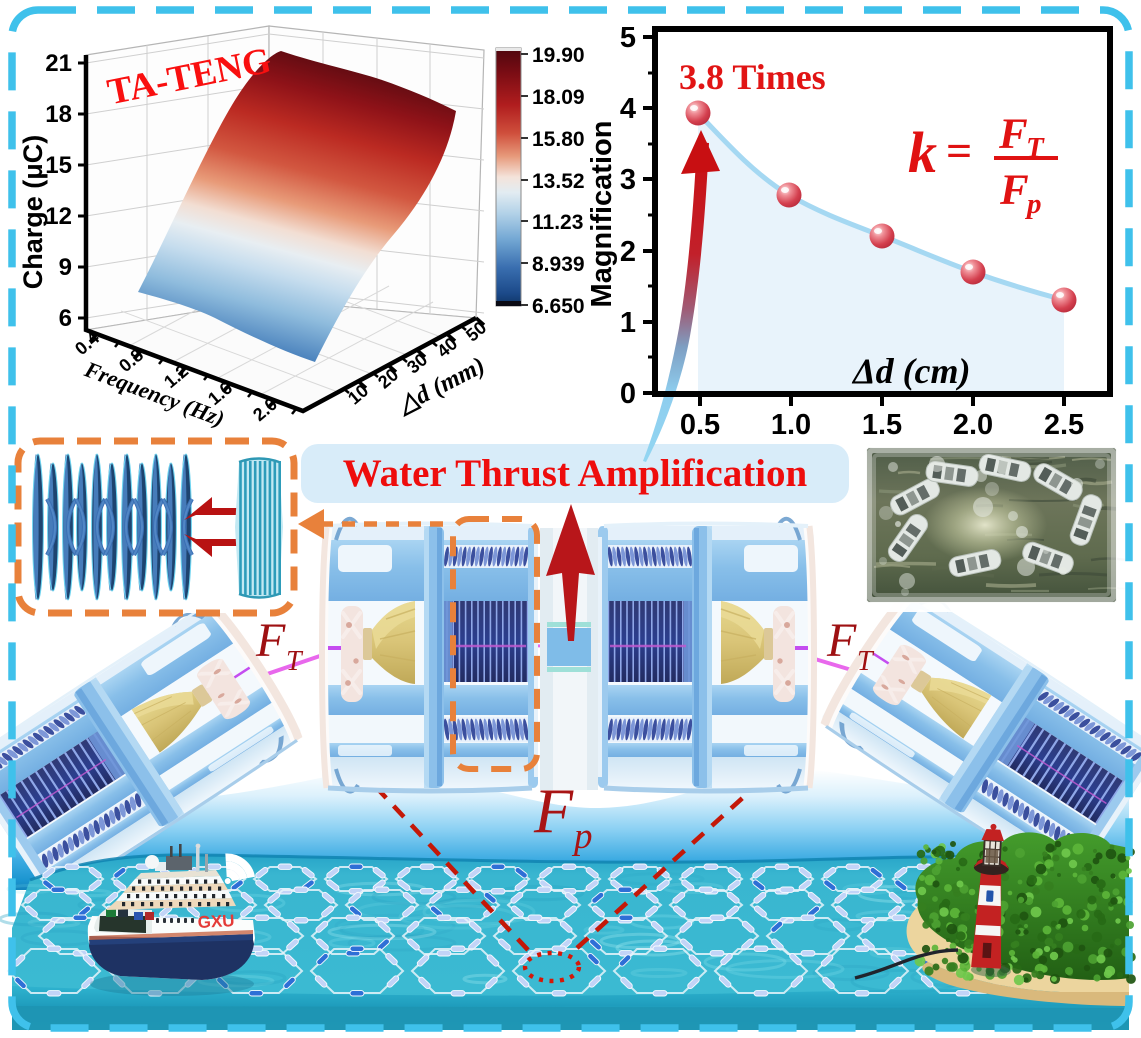 The height and width of the screenshot is (1038, 1141). Describe the element at coordinates (58, 165) in the screenshot. I see `svg-text: 15` at that location.